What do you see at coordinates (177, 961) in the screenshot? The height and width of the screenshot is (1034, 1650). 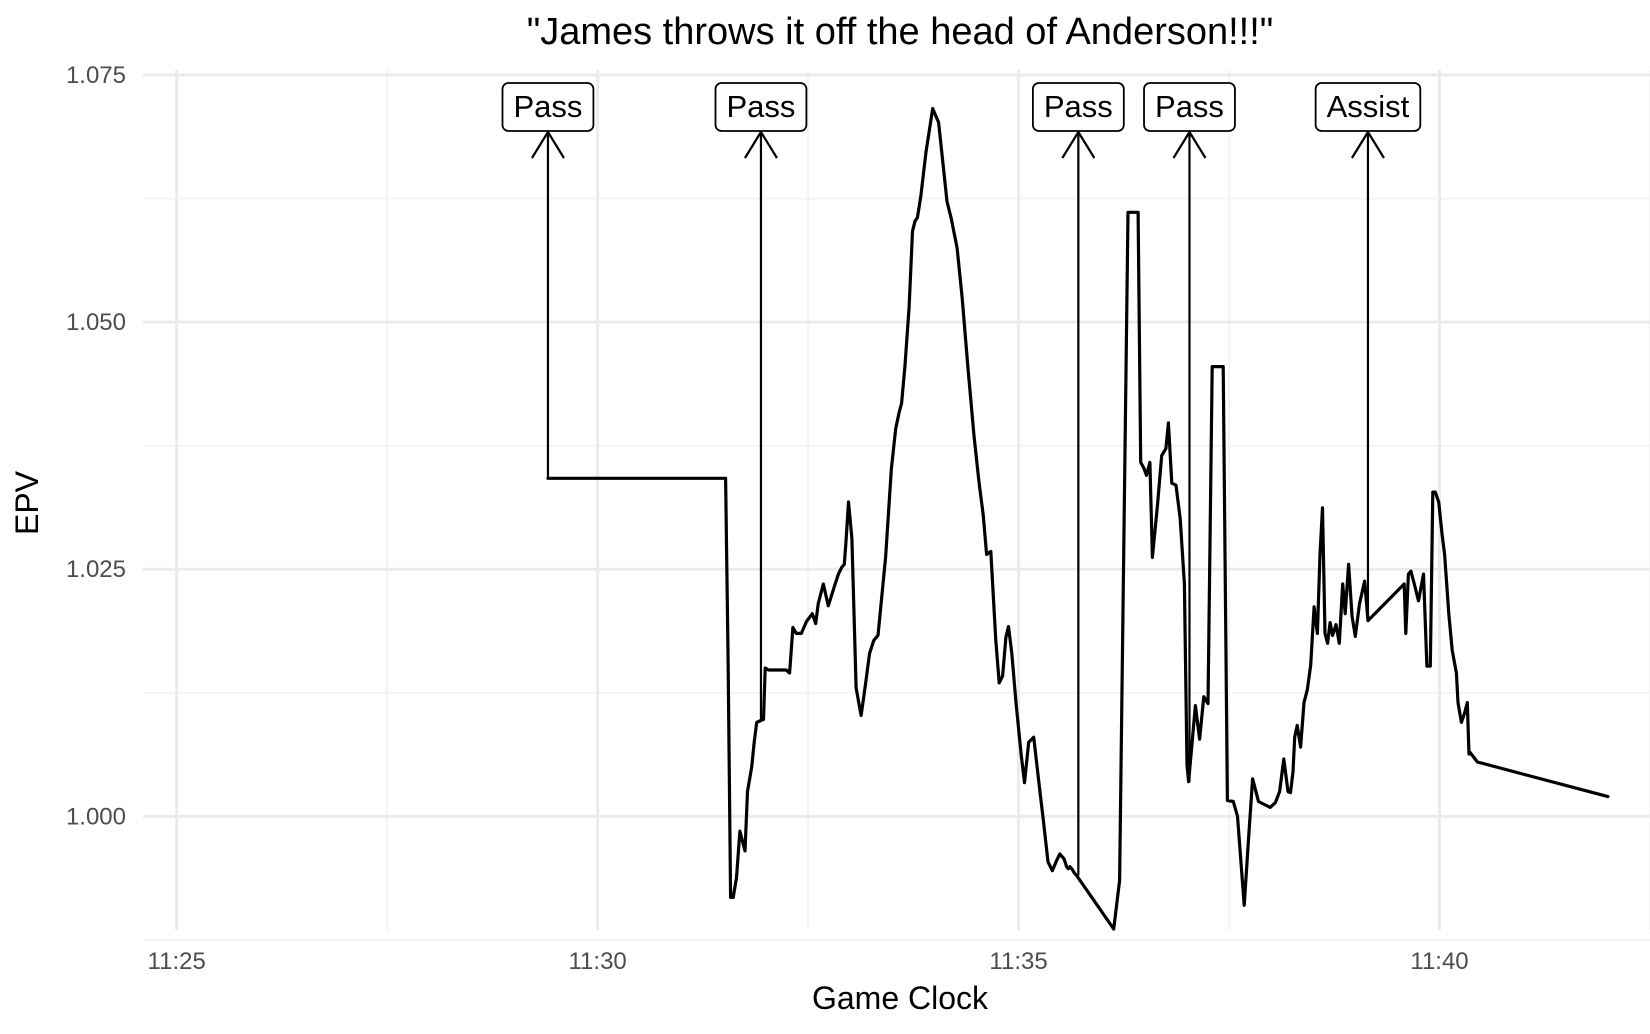 I see `x-tick-label: 11:25` at bounding box center [177, 961].